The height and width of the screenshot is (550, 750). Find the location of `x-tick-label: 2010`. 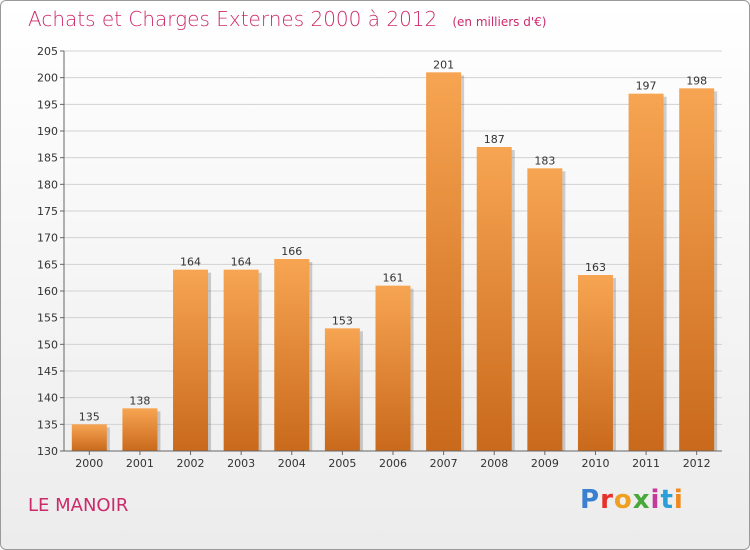

x-tick-label: 2010 is located at coordinates (595, 463).